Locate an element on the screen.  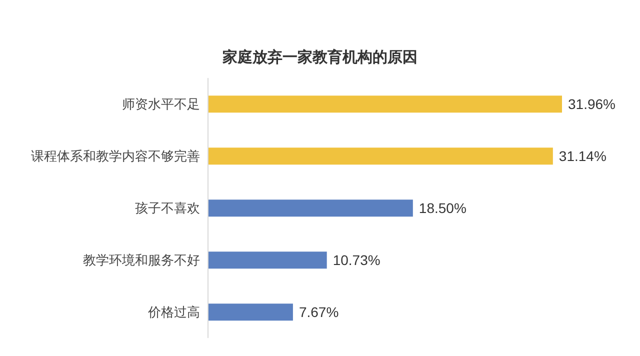
data-label: 31.96% is located at coordinates (592, 104).